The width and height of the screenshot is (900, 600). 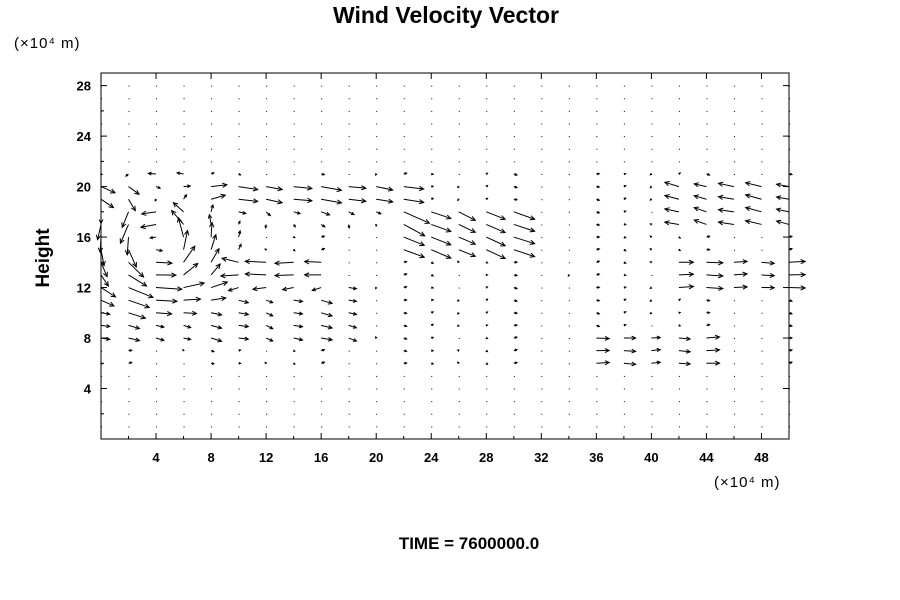 I want to click on x-tick-label: 20, so click(x=376, y=457).